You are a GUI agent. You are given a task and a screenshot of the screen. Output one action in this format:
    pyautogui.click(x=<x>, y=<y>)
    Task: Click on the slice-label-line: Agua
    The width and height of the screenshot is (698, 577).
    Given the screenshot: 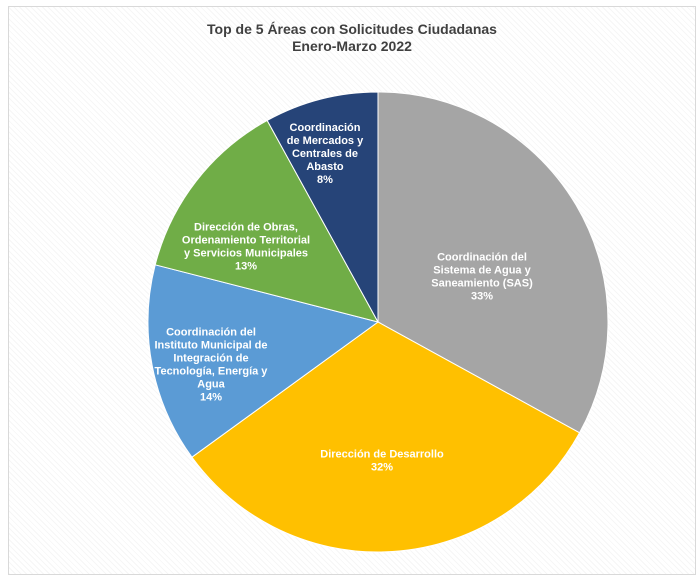 What is the action you would take?
    pyautogui.click(x=211, y=385)
    